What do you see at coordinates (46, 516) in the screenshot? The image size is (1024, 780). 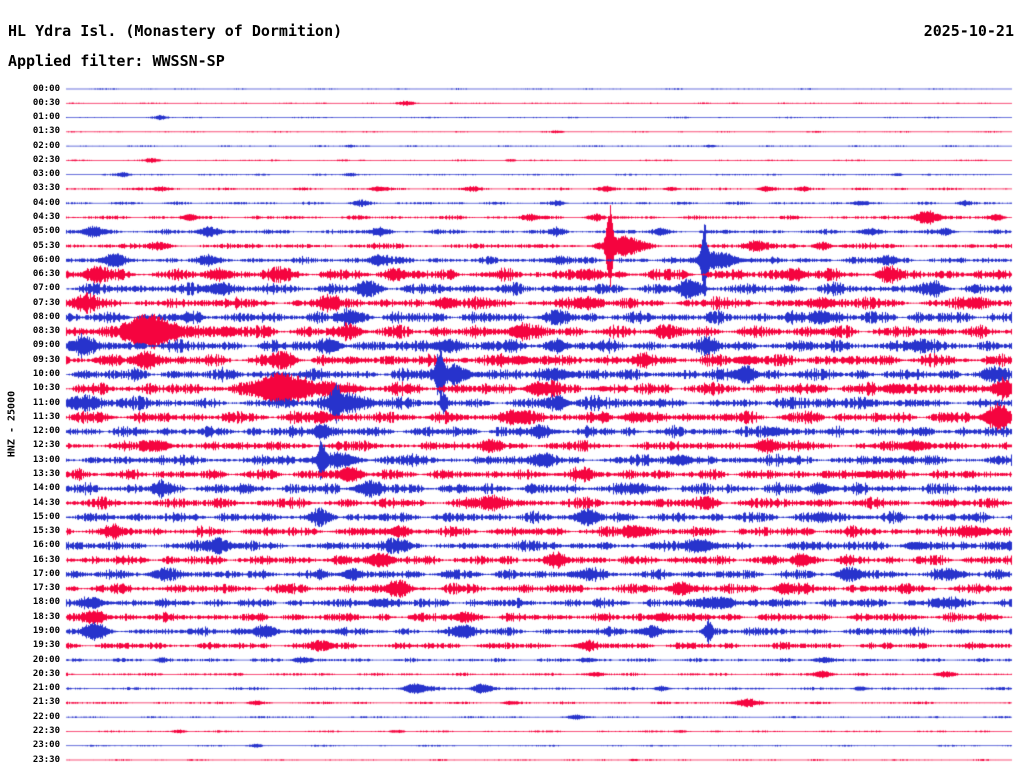 I see `time-label: 15:00` at bounding box center [46, 516].